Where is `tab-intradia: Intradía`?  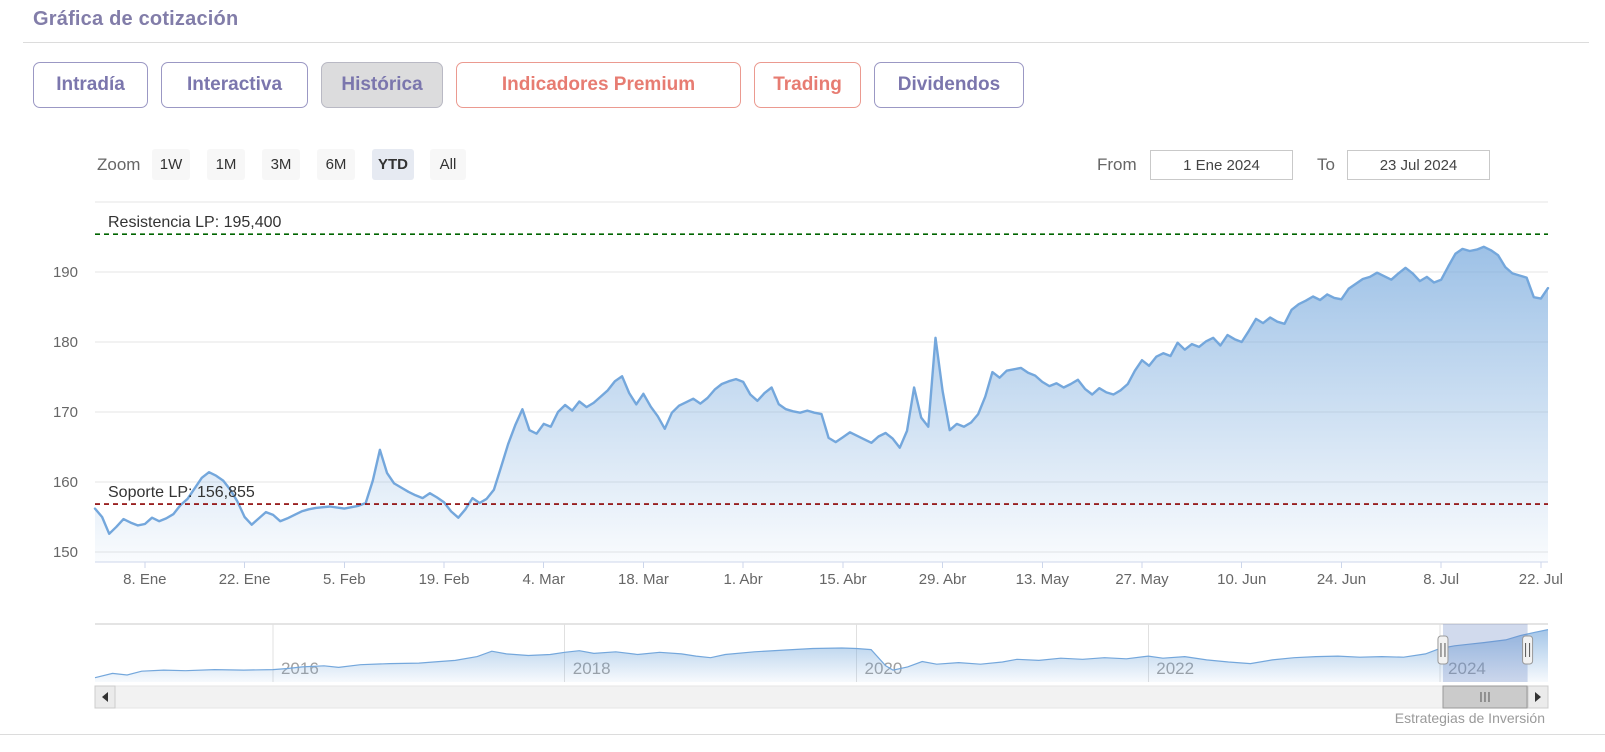 tab-intradia: Intradía is located at coordinates (90, 85).